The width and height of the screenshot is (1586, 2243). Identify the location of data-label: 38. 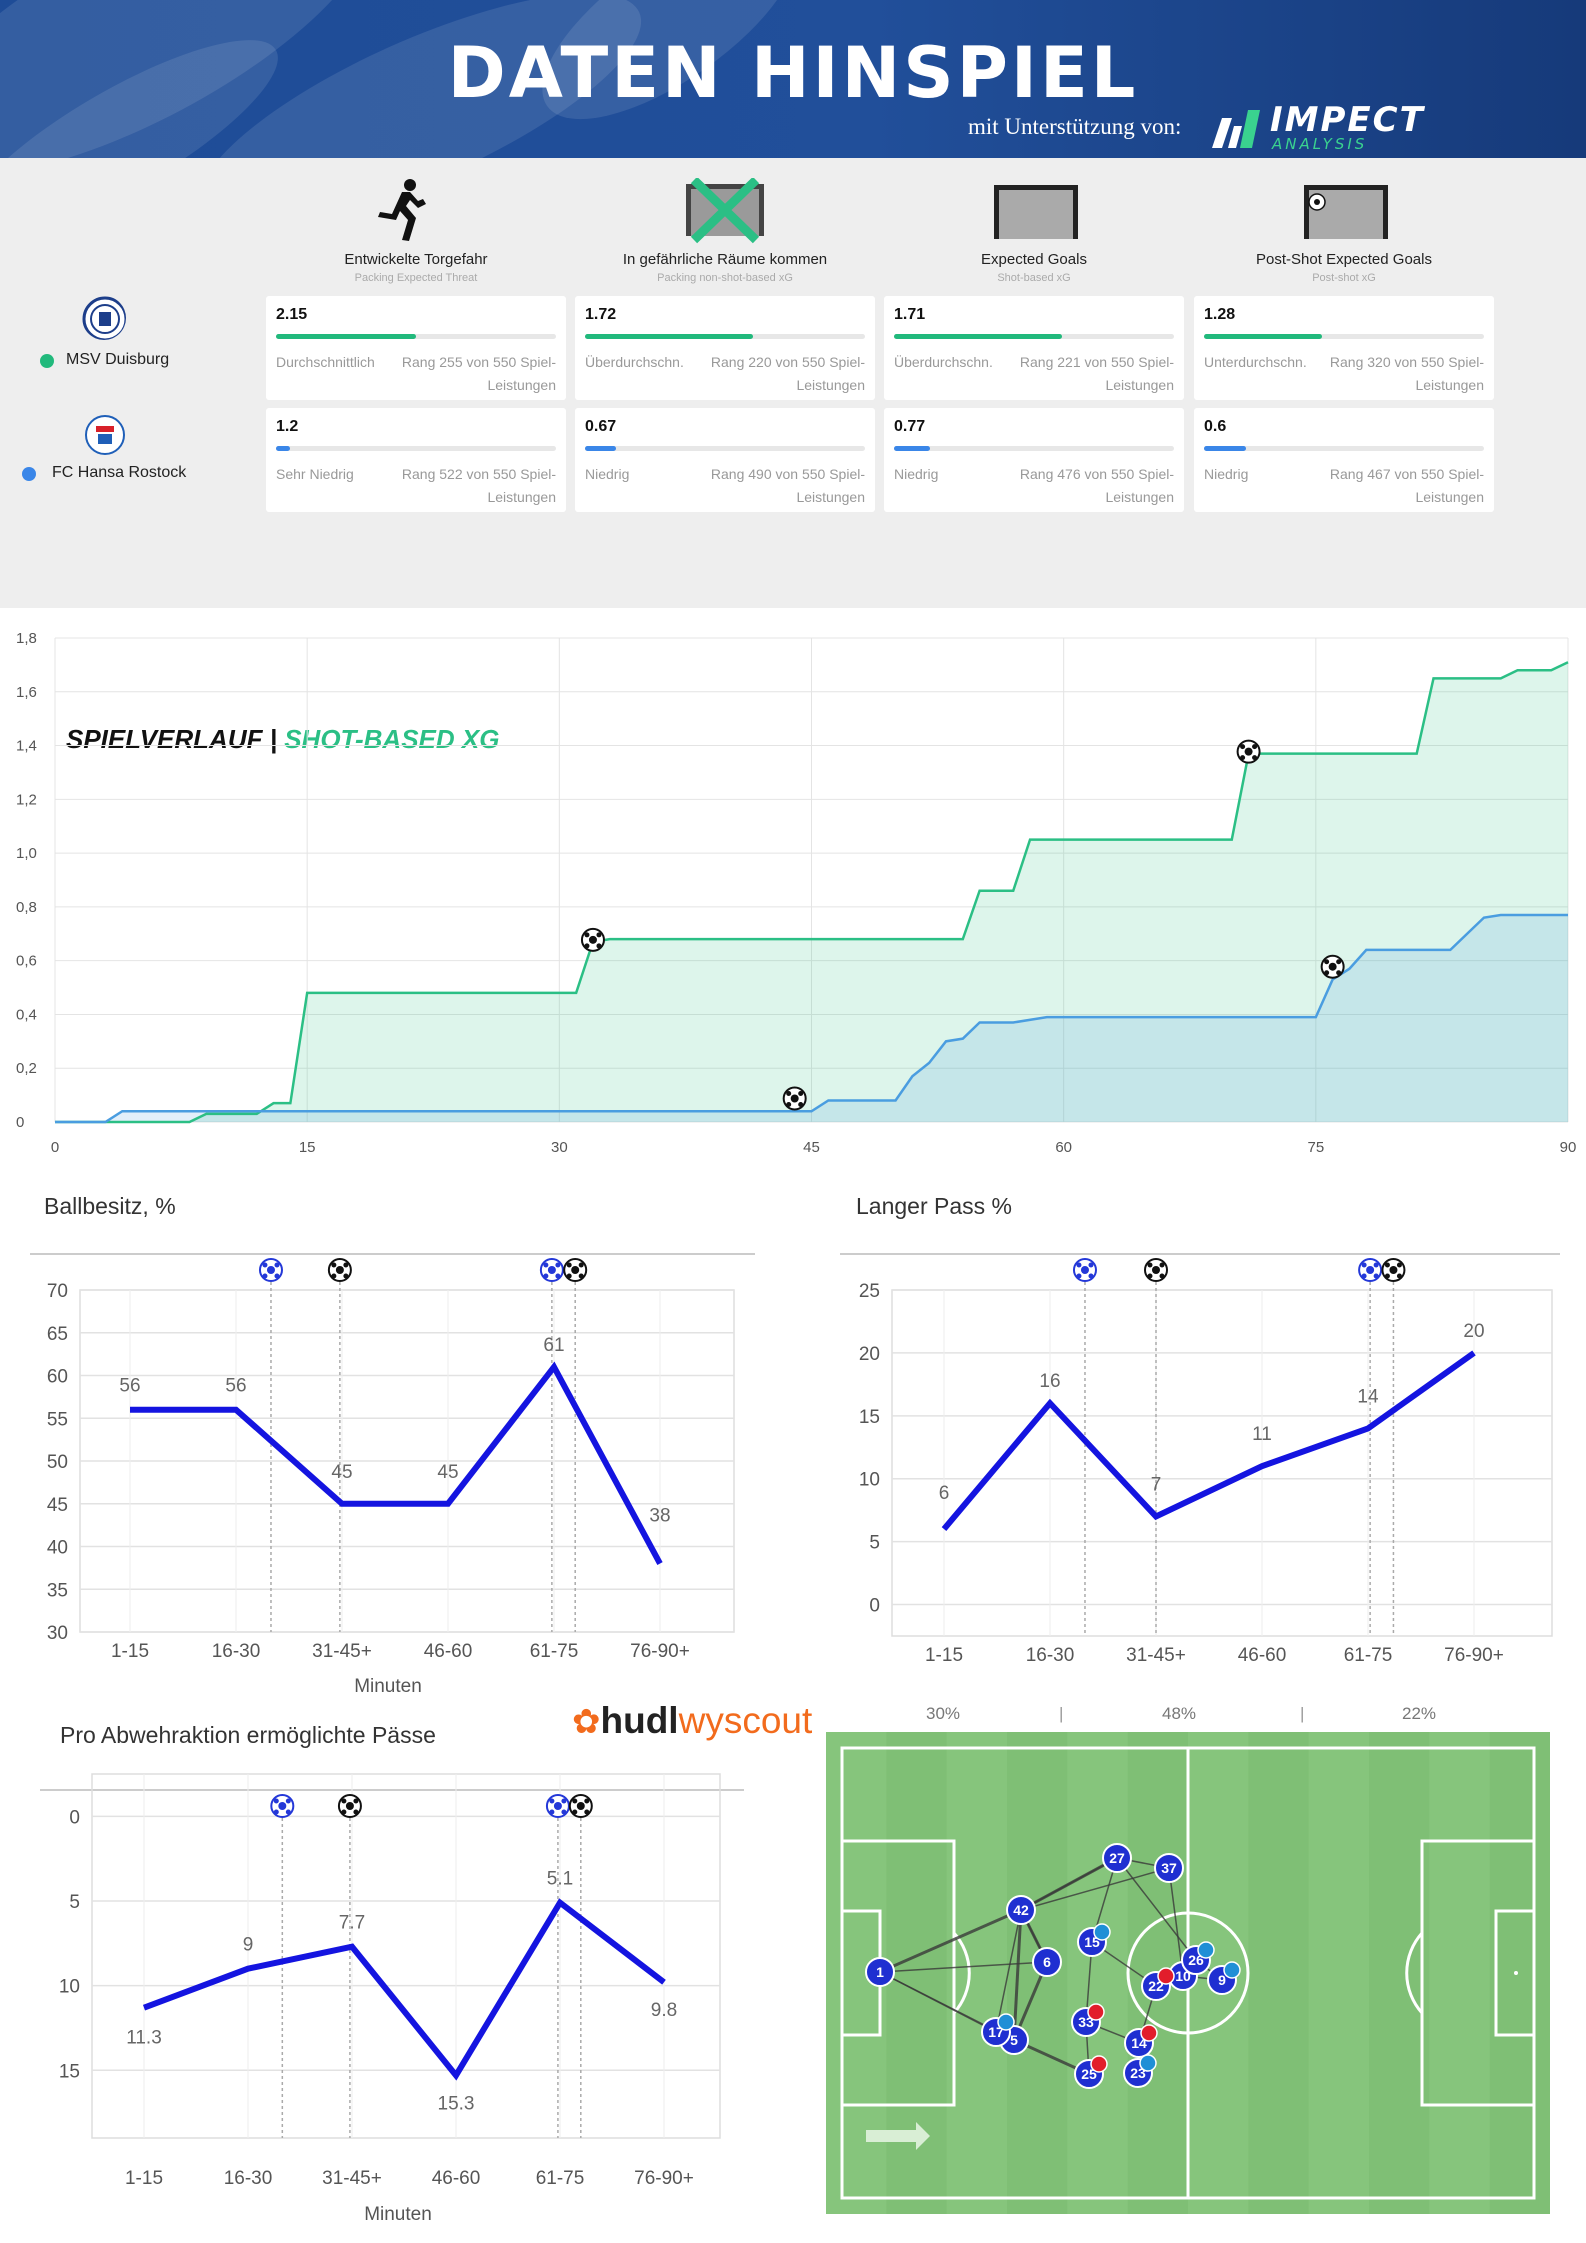
(659, 1516).